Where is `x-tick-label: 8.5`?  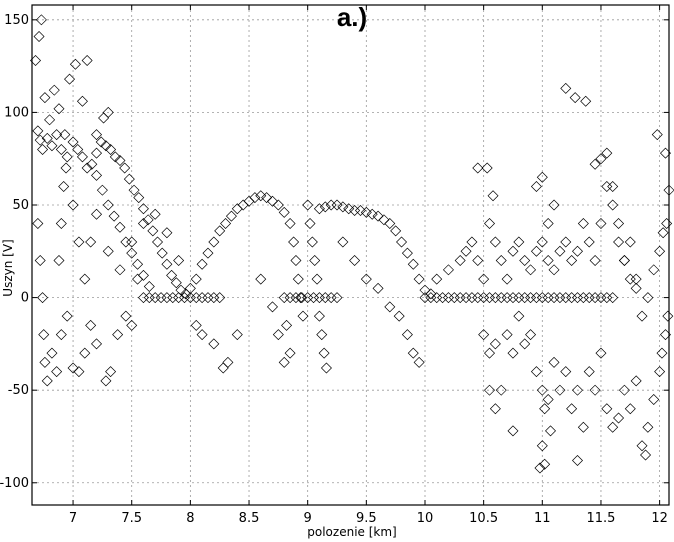
x-tick-label: 8.5 is located at coordinates (249, 518).